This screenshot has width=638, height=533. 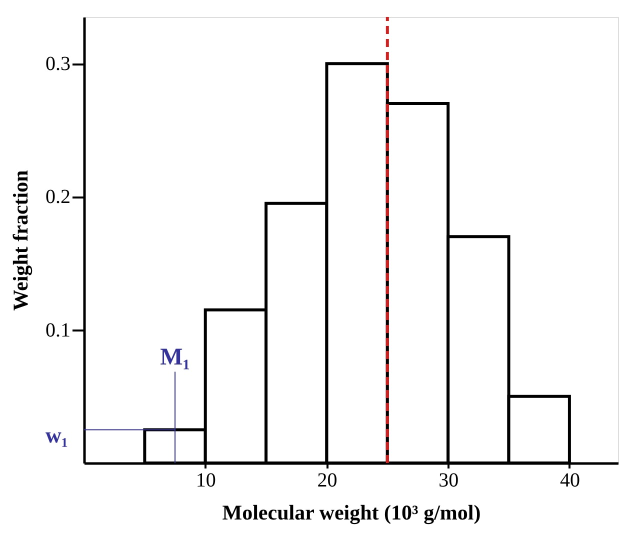 I want to click on annotation: M₁, so click(x=175, y=357).